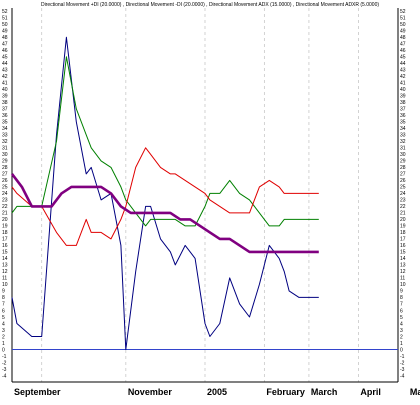  What do you see at coordinates (403, 162) in the screenshot?
I see `y-tick-label-right: 29` at bounding box center [403, 162].